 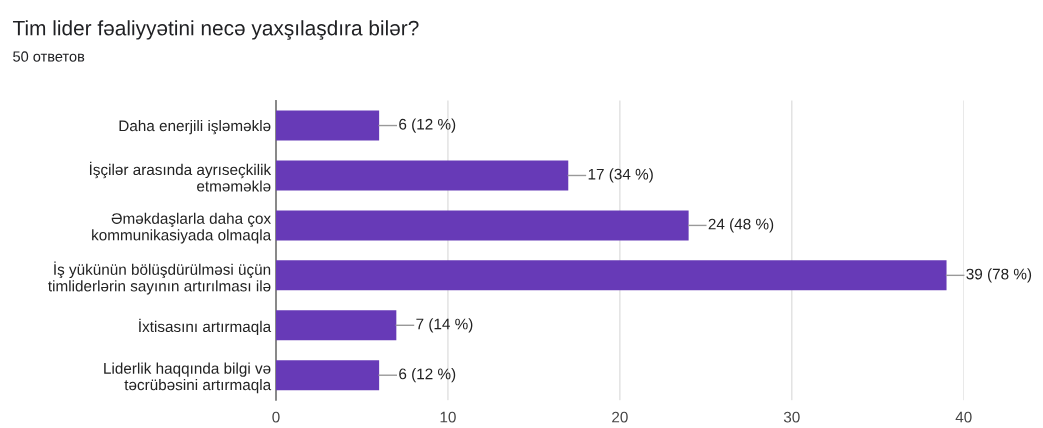 What do you see at coordinates (180, 176) in the screenshot?
I see `y-tick-label: İşçilər arasında ayrıseçkilik etməməklə` at bounding box center [180, 176].